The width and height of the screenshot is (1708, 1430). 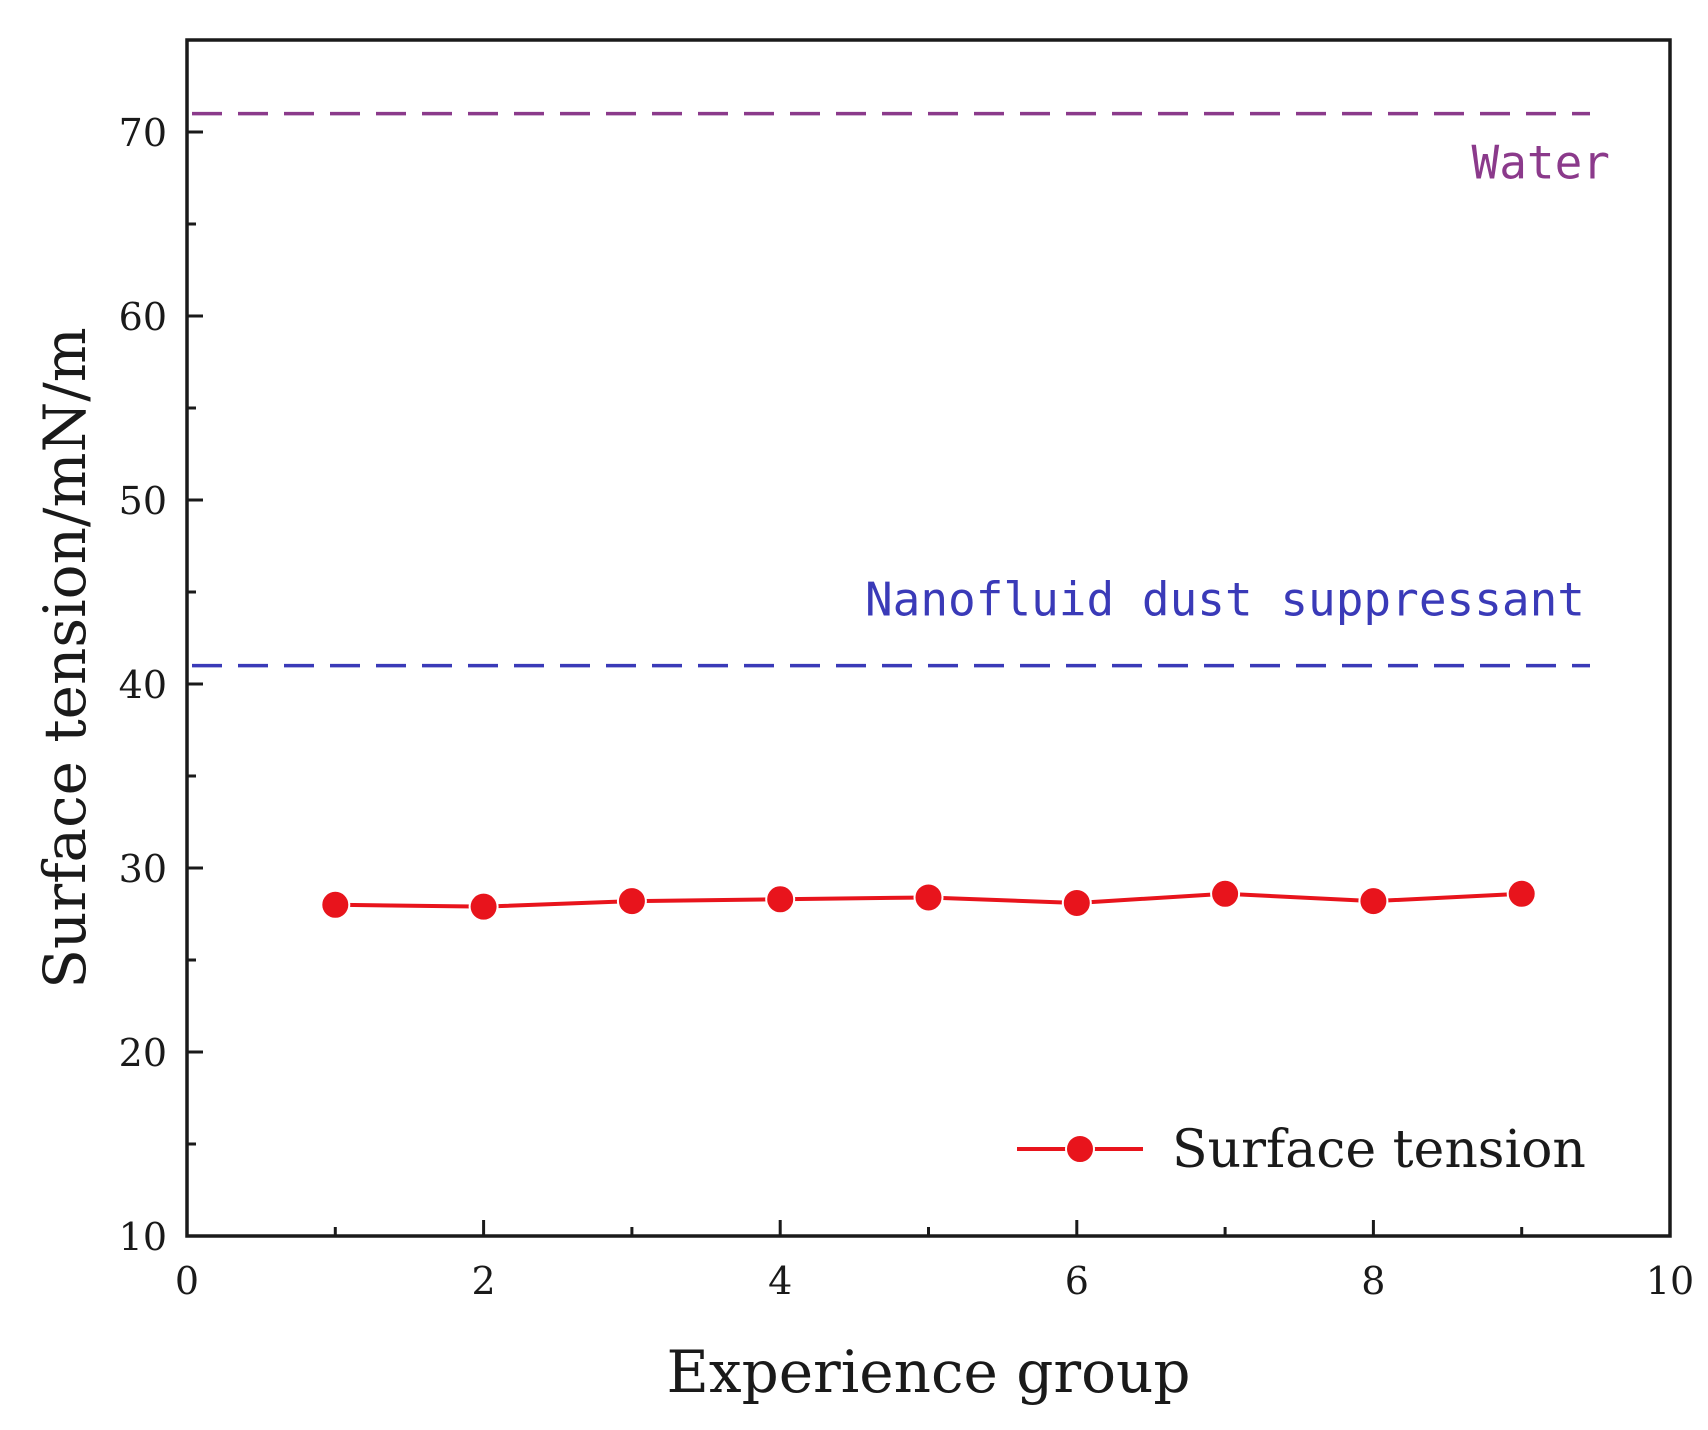 I want to click on legend: Surface tension, so click(x=1301, y=1150).